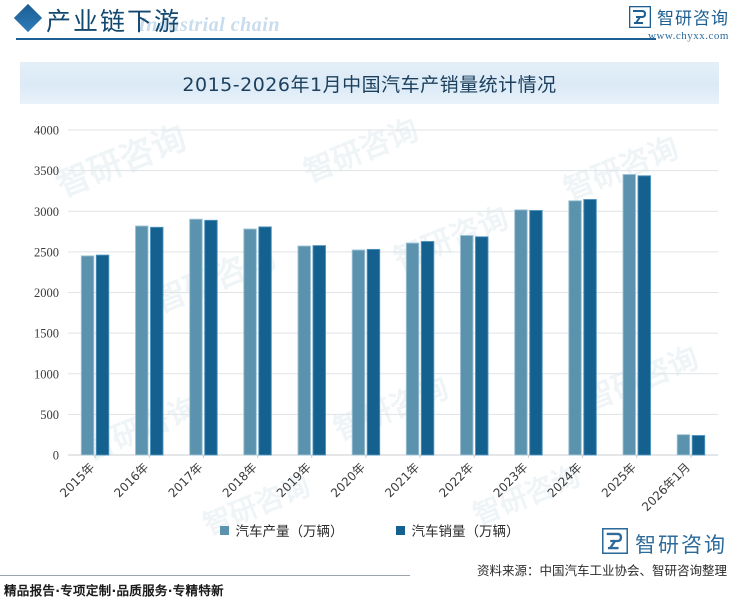  What do you see at coordinates (575, 328) in the screenshot?
I see `bar: 2024年 汽车产量（万辆）: 3128` at bounding box center [575, 328].